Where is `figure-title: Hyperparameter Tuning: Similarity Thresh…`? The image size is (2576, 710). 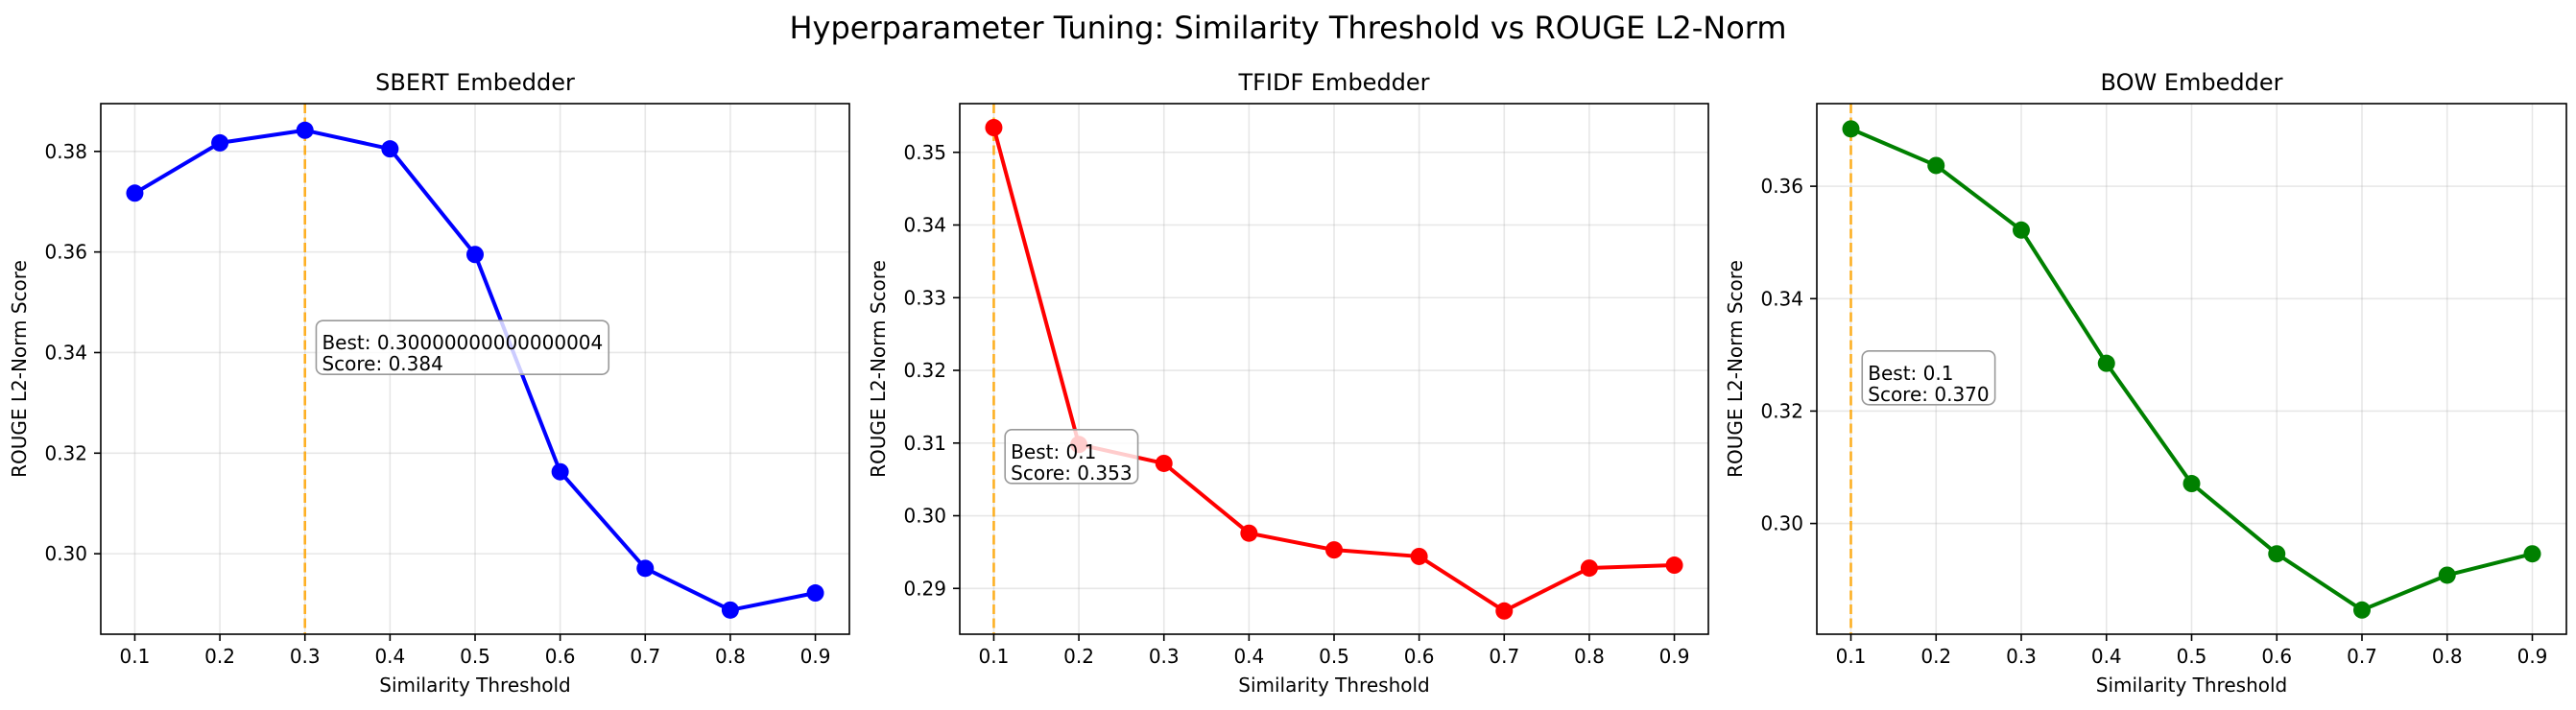 figure-title: Hyperparameter Tuning: Similarity Thresh… is located at coordinates (1287, 28).